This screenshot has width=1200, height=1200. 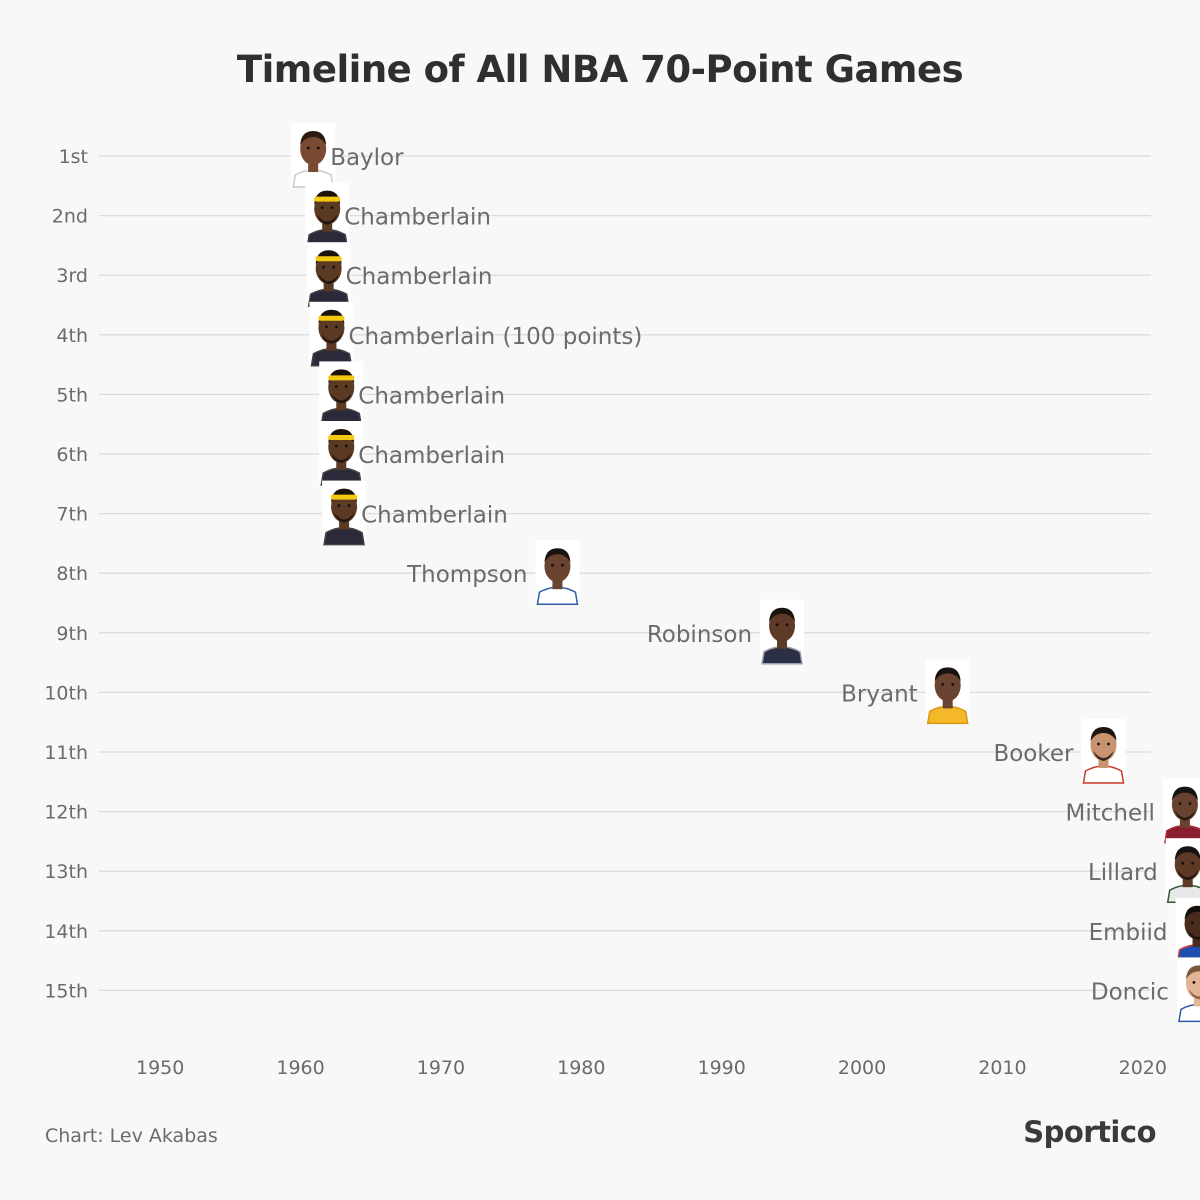 I want to click on rank-label: 5th, so click(x=72, y=395).